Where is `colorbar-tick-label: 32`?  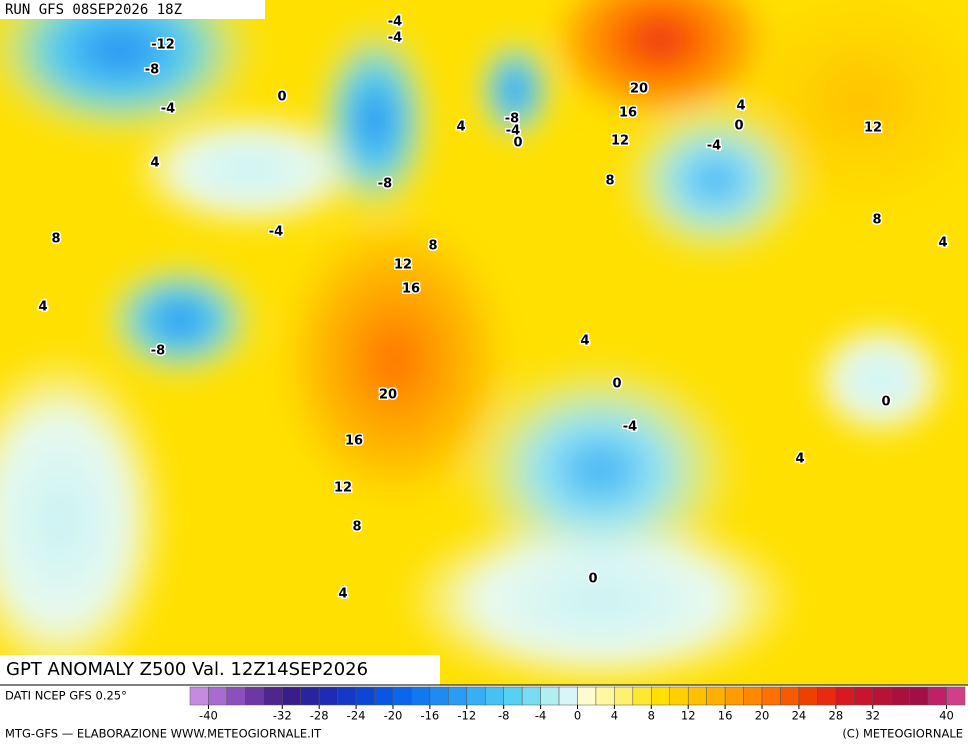 colorbar-tick-label: 32 is located at coordinates (872, 716).